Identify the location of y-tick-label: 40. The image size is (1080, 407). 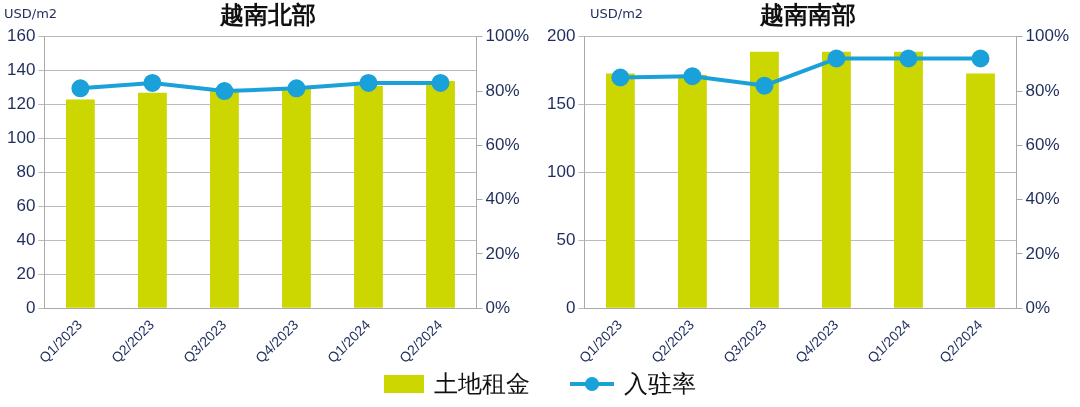
(26, 239).